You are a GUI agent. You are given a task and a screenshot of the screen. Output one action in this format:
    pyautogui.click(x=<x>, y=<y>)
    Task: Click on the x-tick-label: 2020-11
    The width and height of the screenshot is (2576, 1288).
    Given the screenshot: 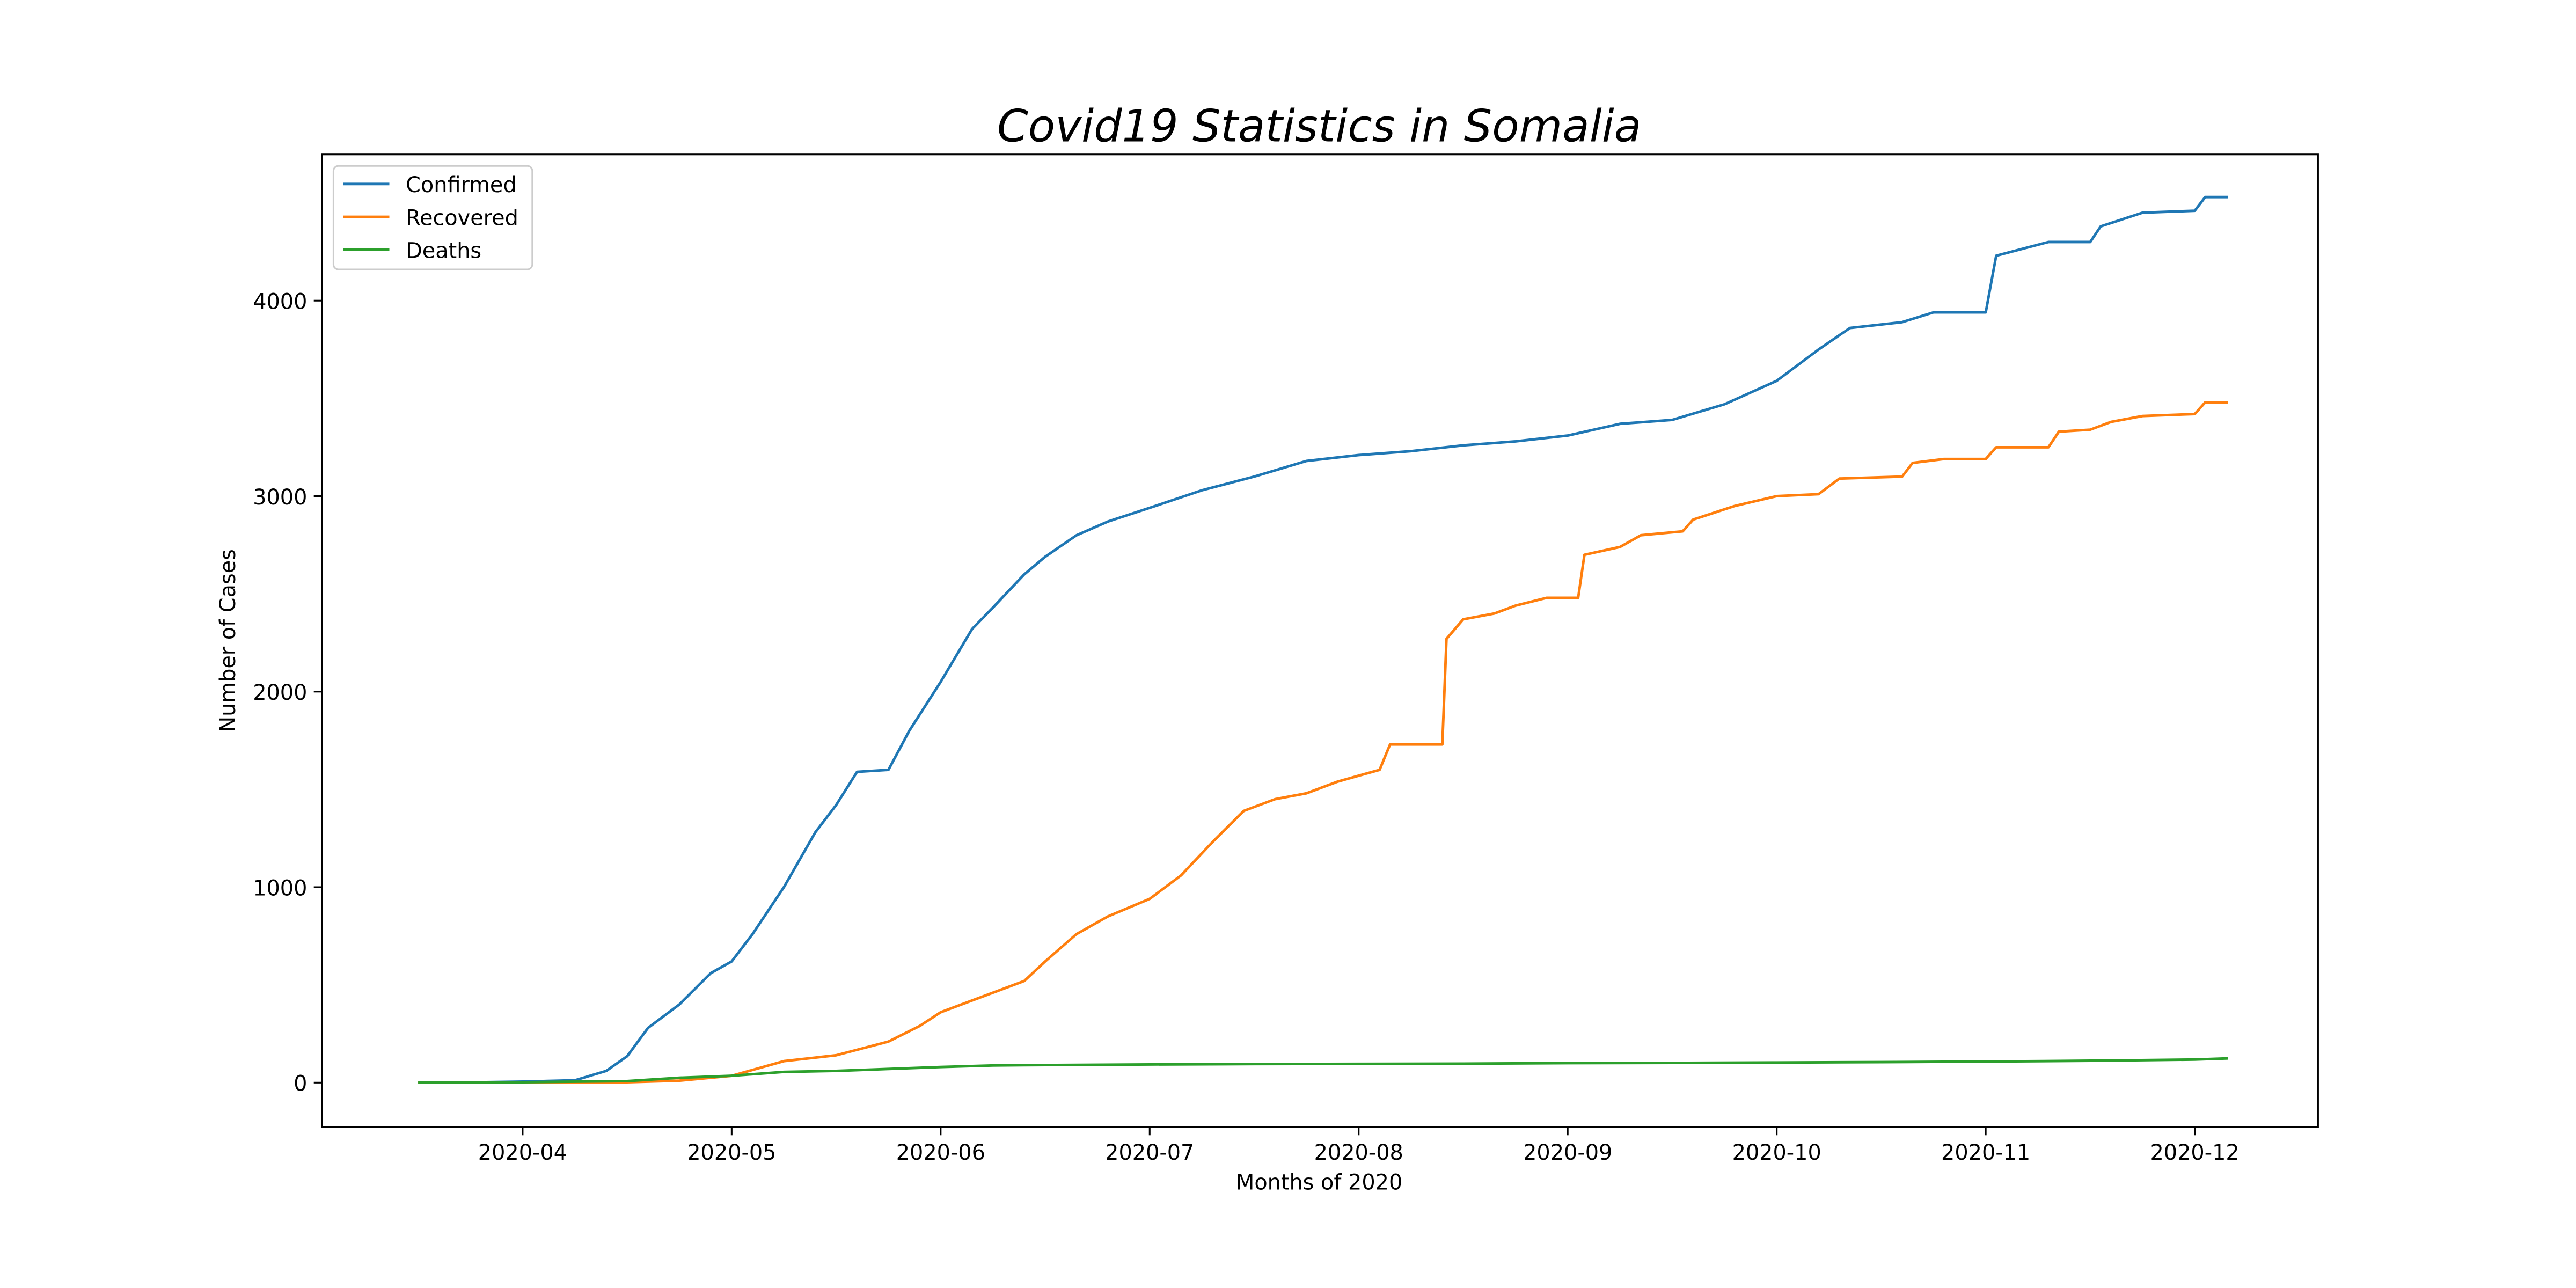 What is the action you would take?
    pyautogui.click(x=1985, y=1152)
    